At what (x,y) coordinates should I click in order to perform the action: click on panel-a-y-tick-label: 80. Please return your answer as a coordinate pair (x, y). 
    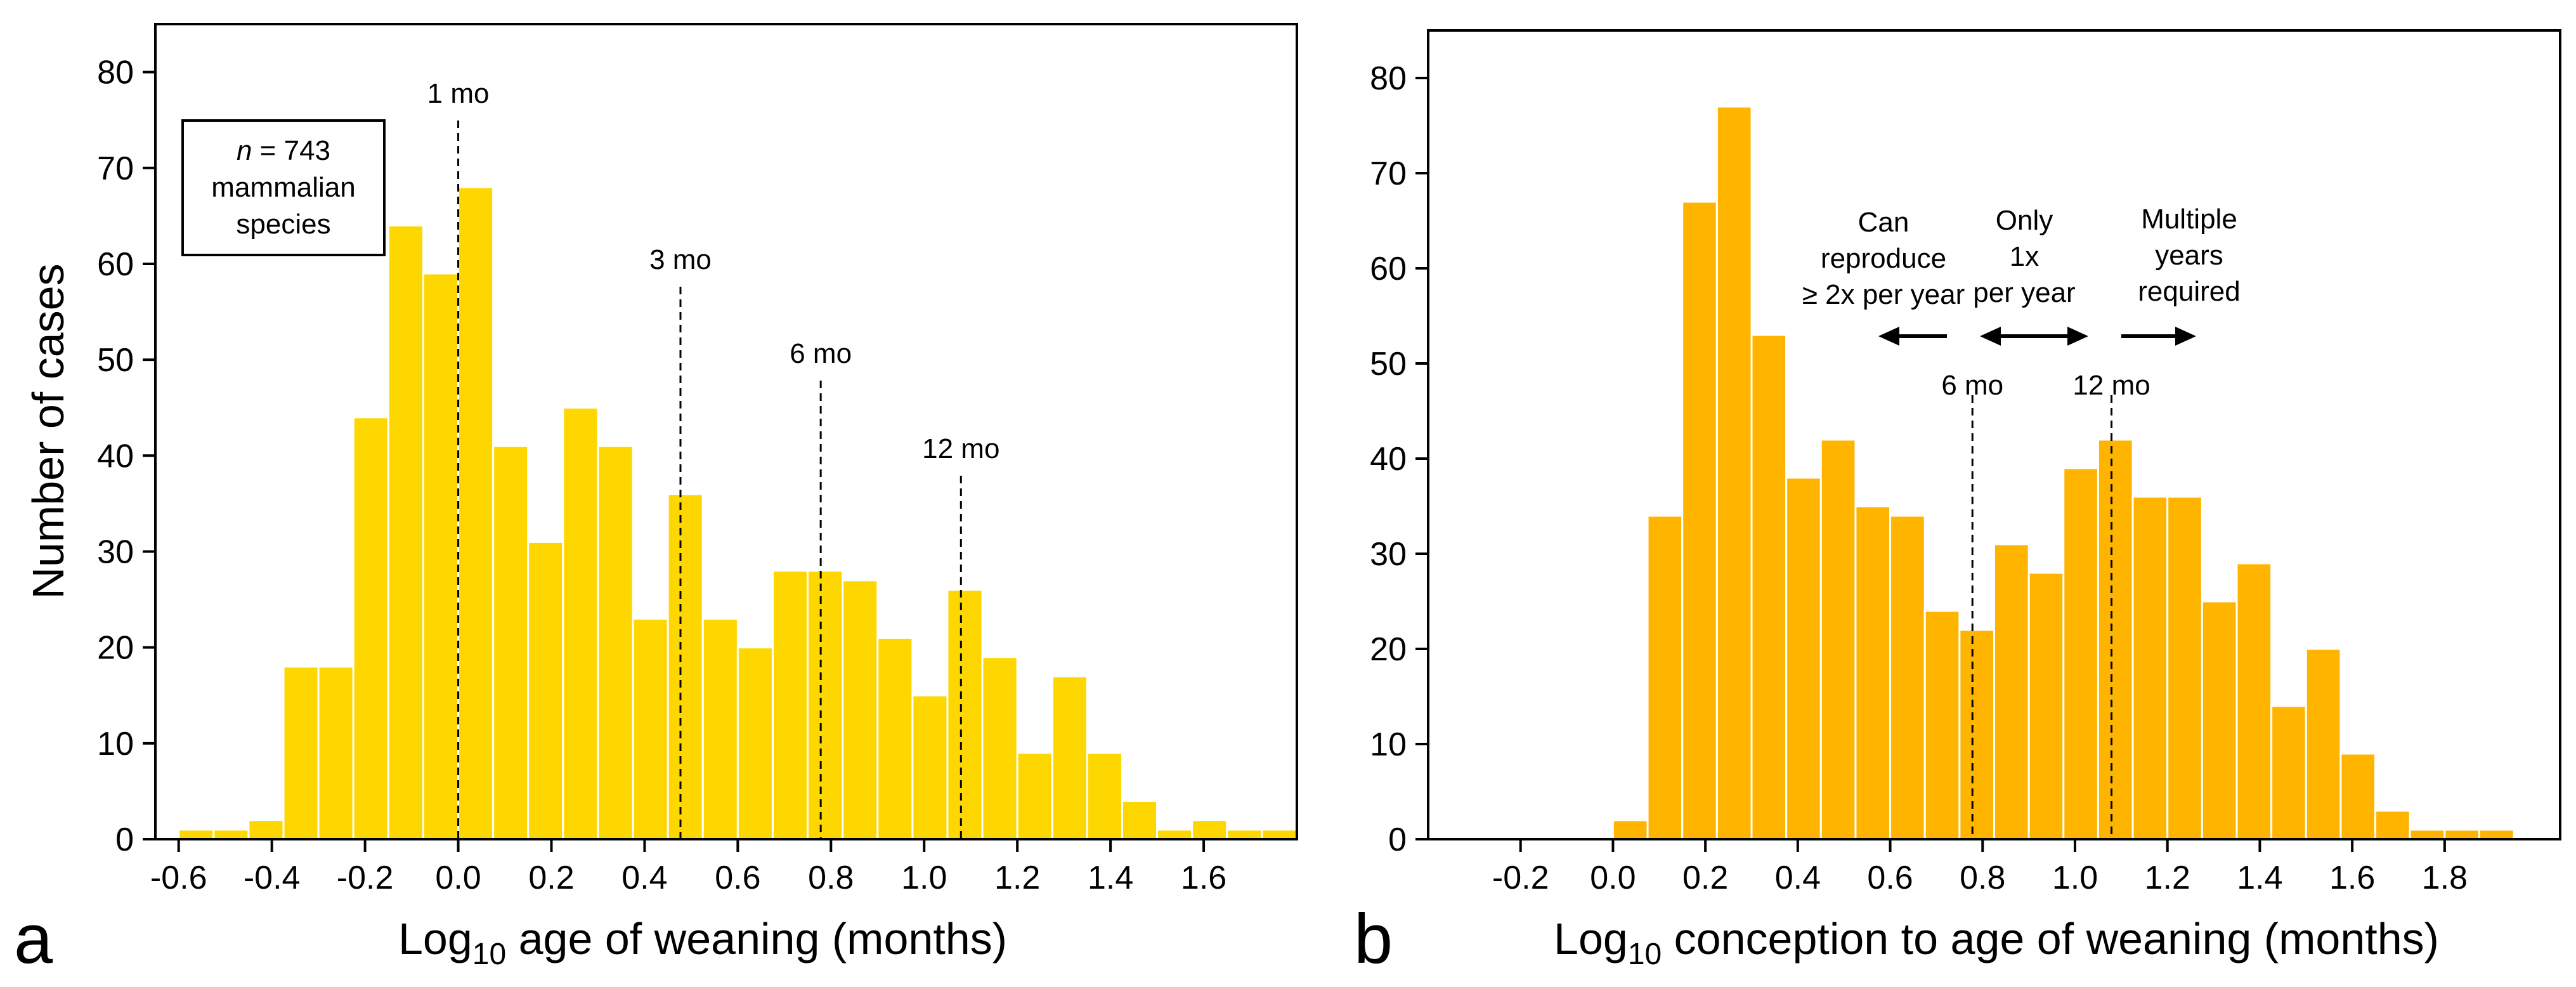
    Looking at the image, I should click on (116, 73).